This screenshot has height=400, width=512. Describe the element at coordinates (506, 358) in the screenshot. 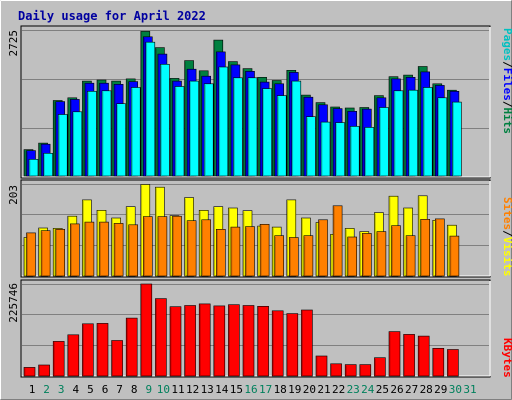

I see `legend-kbytes: KBytes` at that location.